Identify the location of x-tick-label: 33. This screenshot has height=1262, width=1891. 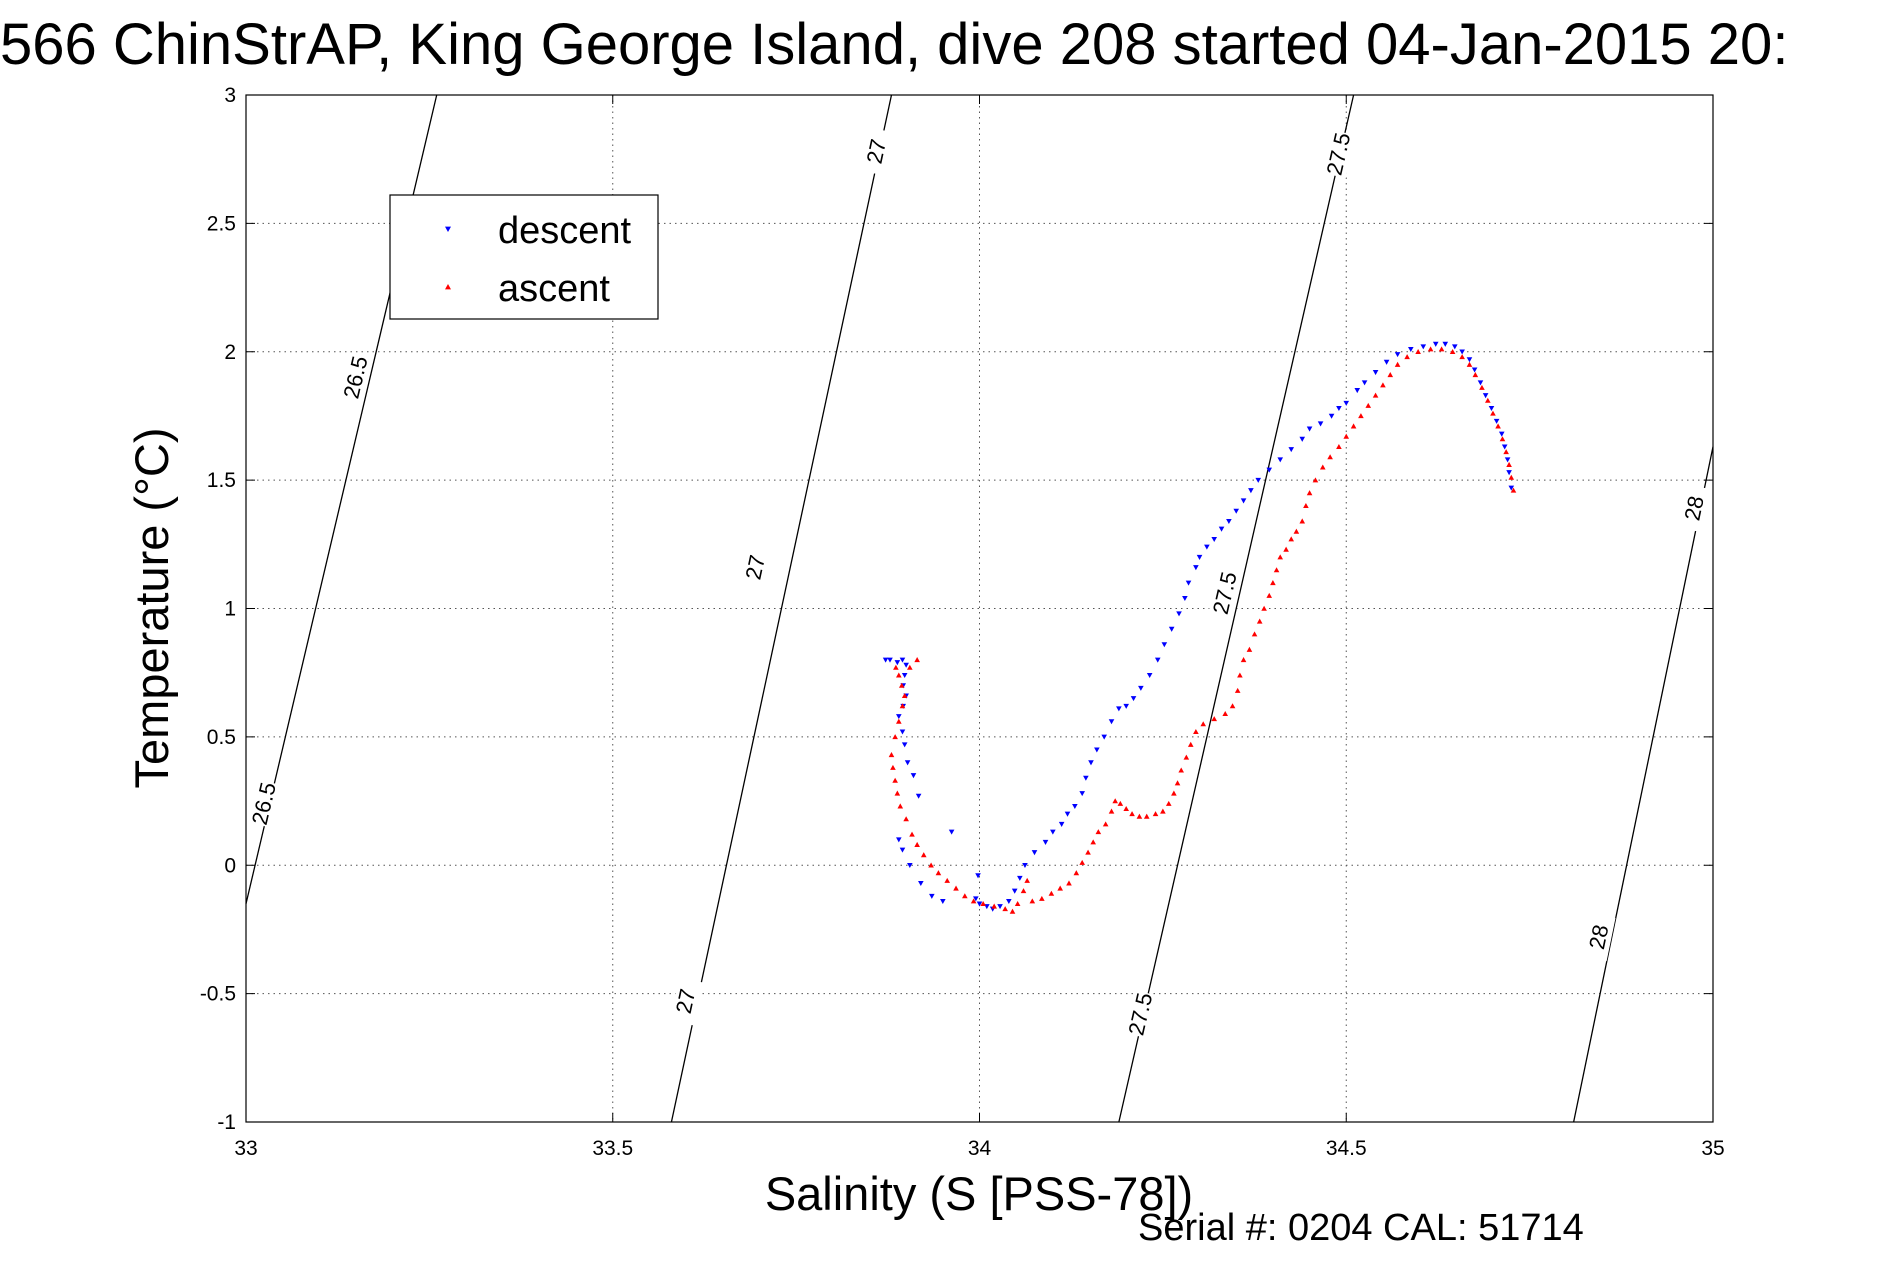
(245, 1148).